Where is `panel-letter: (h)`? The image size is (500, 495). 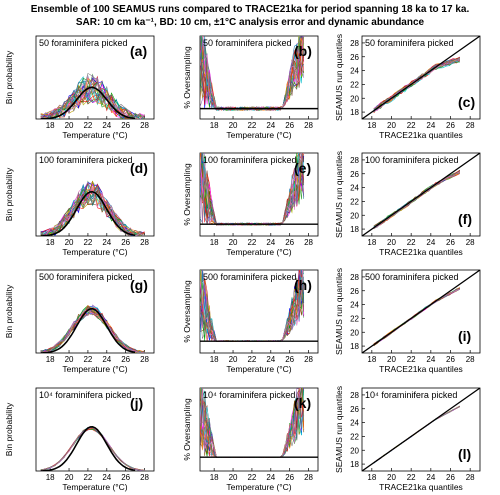
panel-letter: (h) is located at coordinates (303, 285).